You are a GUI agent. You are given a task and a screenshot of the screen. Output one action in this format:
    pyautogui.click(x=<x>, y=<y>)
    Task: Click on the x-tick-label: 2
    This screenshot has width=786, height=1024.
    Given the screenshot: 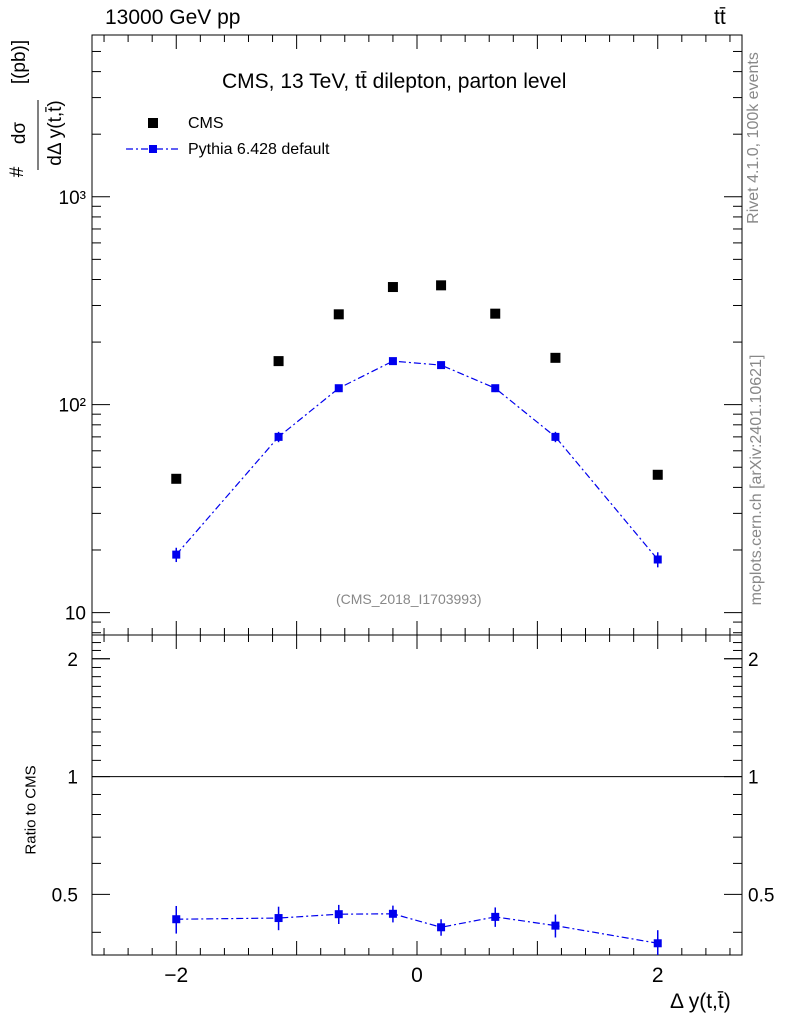 What is the action you would take?
    pyautogui.click(x=658, y=975)
    